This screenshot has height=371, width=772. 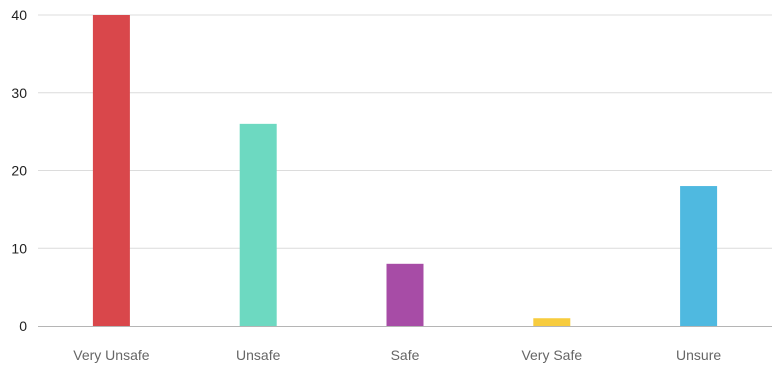 I want to click on y-tick-label: 20, so click(x=19, y=171).